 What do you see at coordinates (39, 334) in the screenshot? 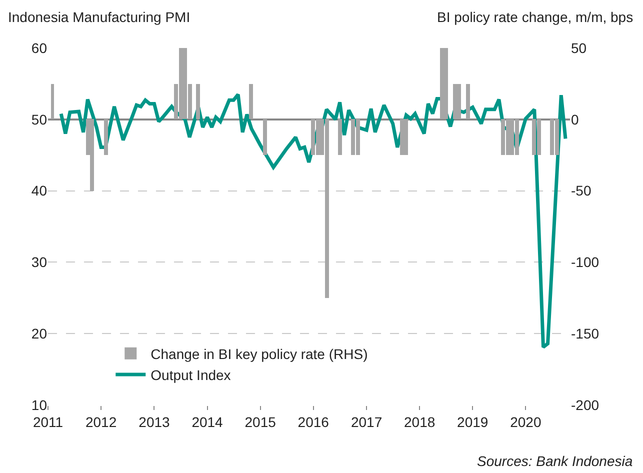
I see `y-tick-label: 20` at bounding box center [39, 334].